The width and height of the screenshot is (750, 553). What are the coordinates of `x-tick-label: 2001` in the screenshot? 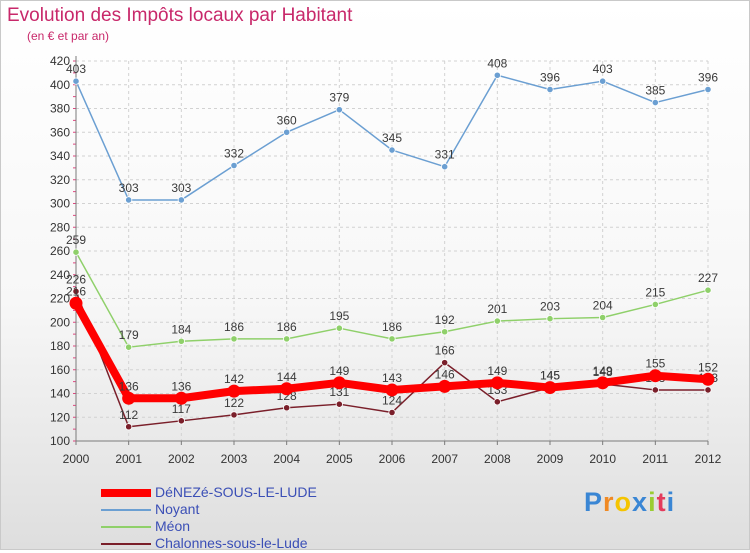 It's located at (128, 459).